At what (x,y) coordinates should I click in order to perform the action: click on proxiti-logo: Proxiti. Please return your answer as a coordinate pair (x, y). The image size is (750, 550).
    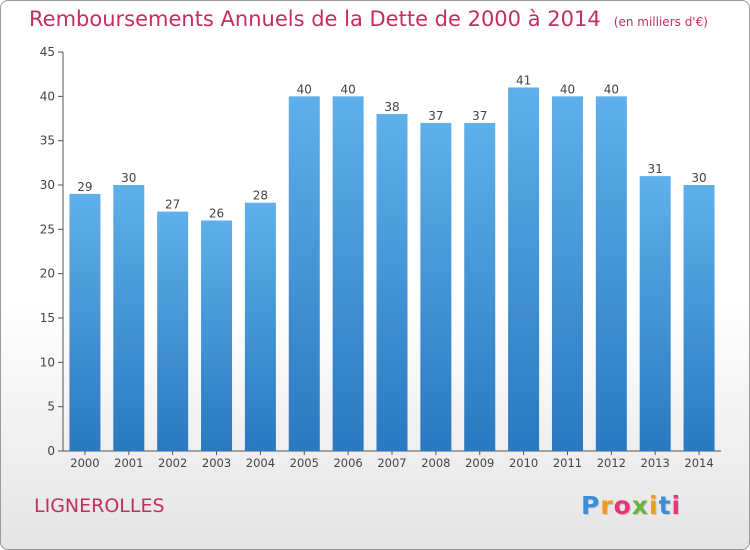
    Looking at the image, I should click on (631, 505).